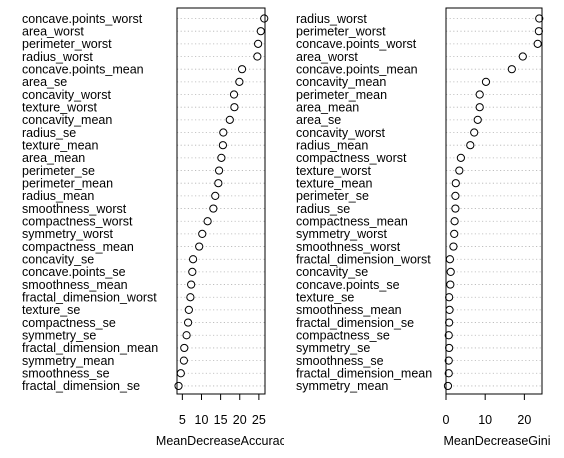 The image size is (564, 458). What do you see at coordinates (224, 441) in the screenshot?
I see `x-axis-label: MeanDecreaseAccuracy` at bounding box center [224, 441].